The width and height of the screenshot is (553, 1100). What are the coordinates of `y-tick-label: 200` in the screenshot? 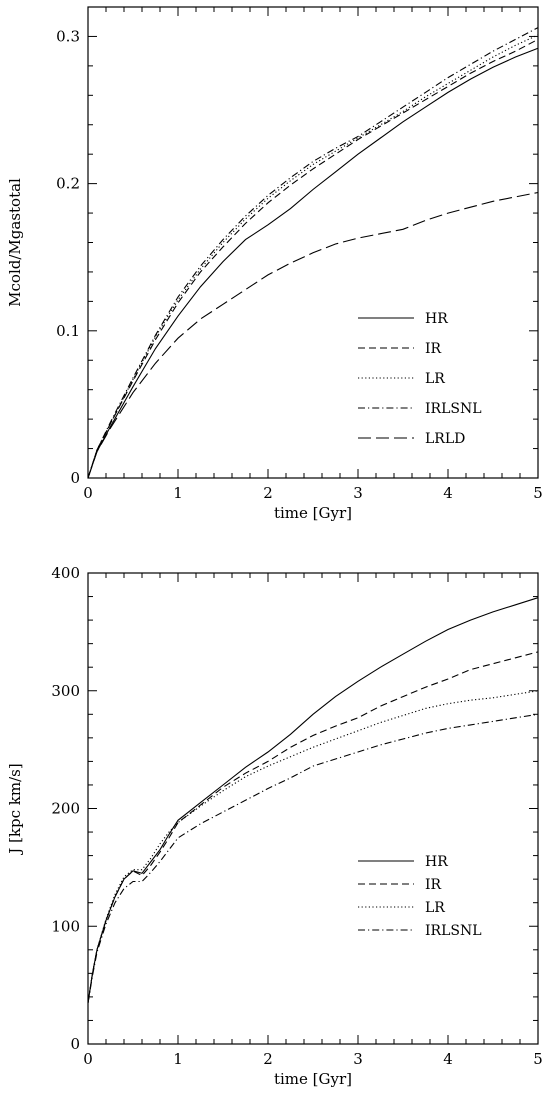 It's located at (65, 809).